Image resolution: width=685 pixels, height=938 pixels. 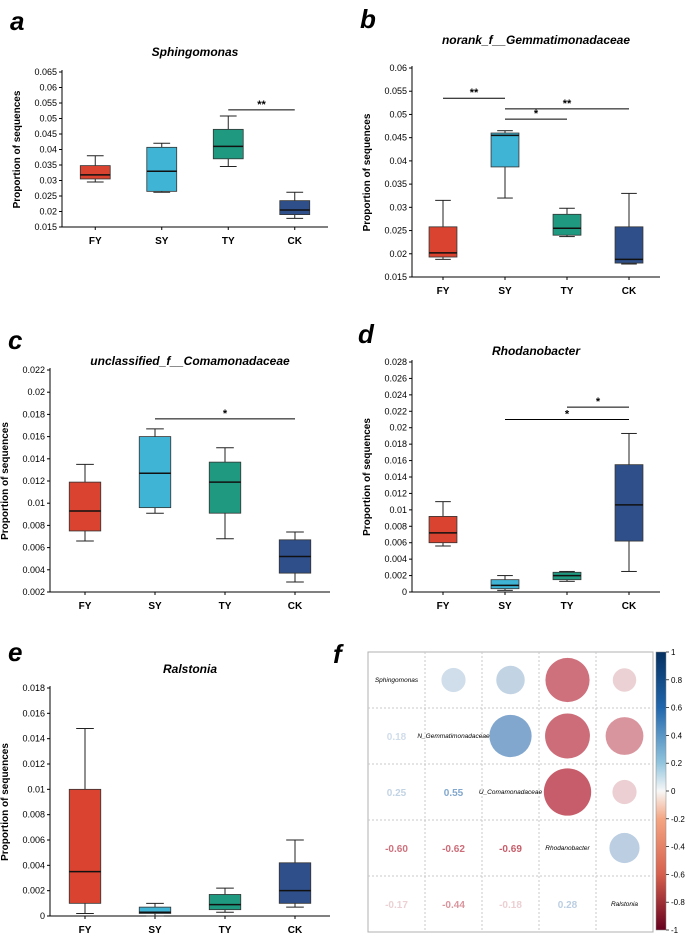 What do you see at coordinates (510, 905) in the screenshot?
I see `corr-value: -0.18` at bounding box center [510, 905].